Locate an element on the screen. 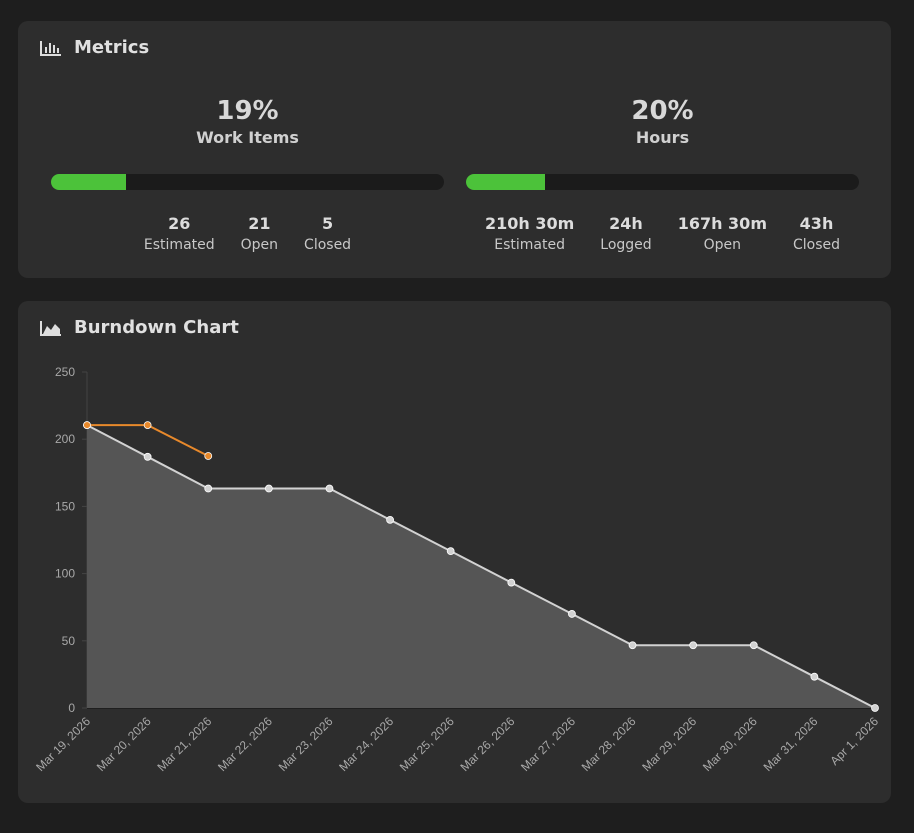 This screenshot has height=833, width=914. stat: 21 Open is located at coordinates (259, 233).